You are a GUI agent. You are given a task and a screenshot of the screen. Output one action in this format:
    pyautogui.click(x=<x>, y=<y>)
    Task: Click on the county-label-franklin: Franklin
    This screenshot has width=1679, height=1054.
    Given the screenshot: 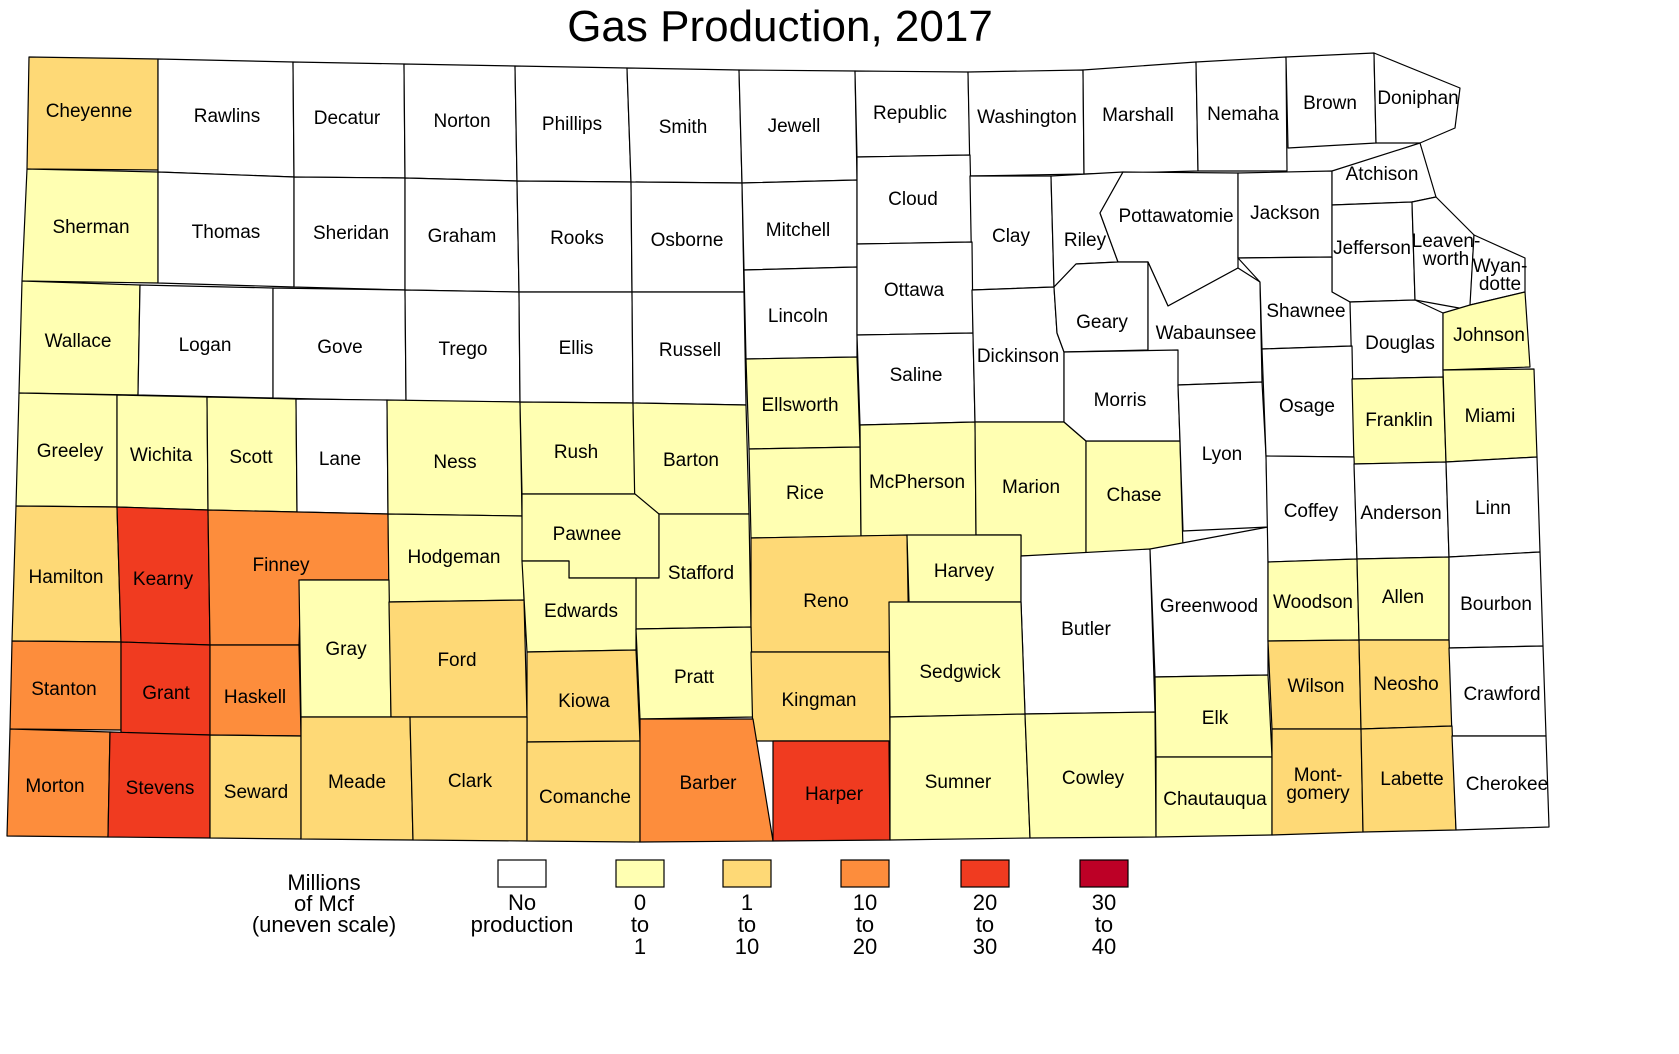 What is the action you would take?
    pyautogui.click(x=1399, y=420)
    